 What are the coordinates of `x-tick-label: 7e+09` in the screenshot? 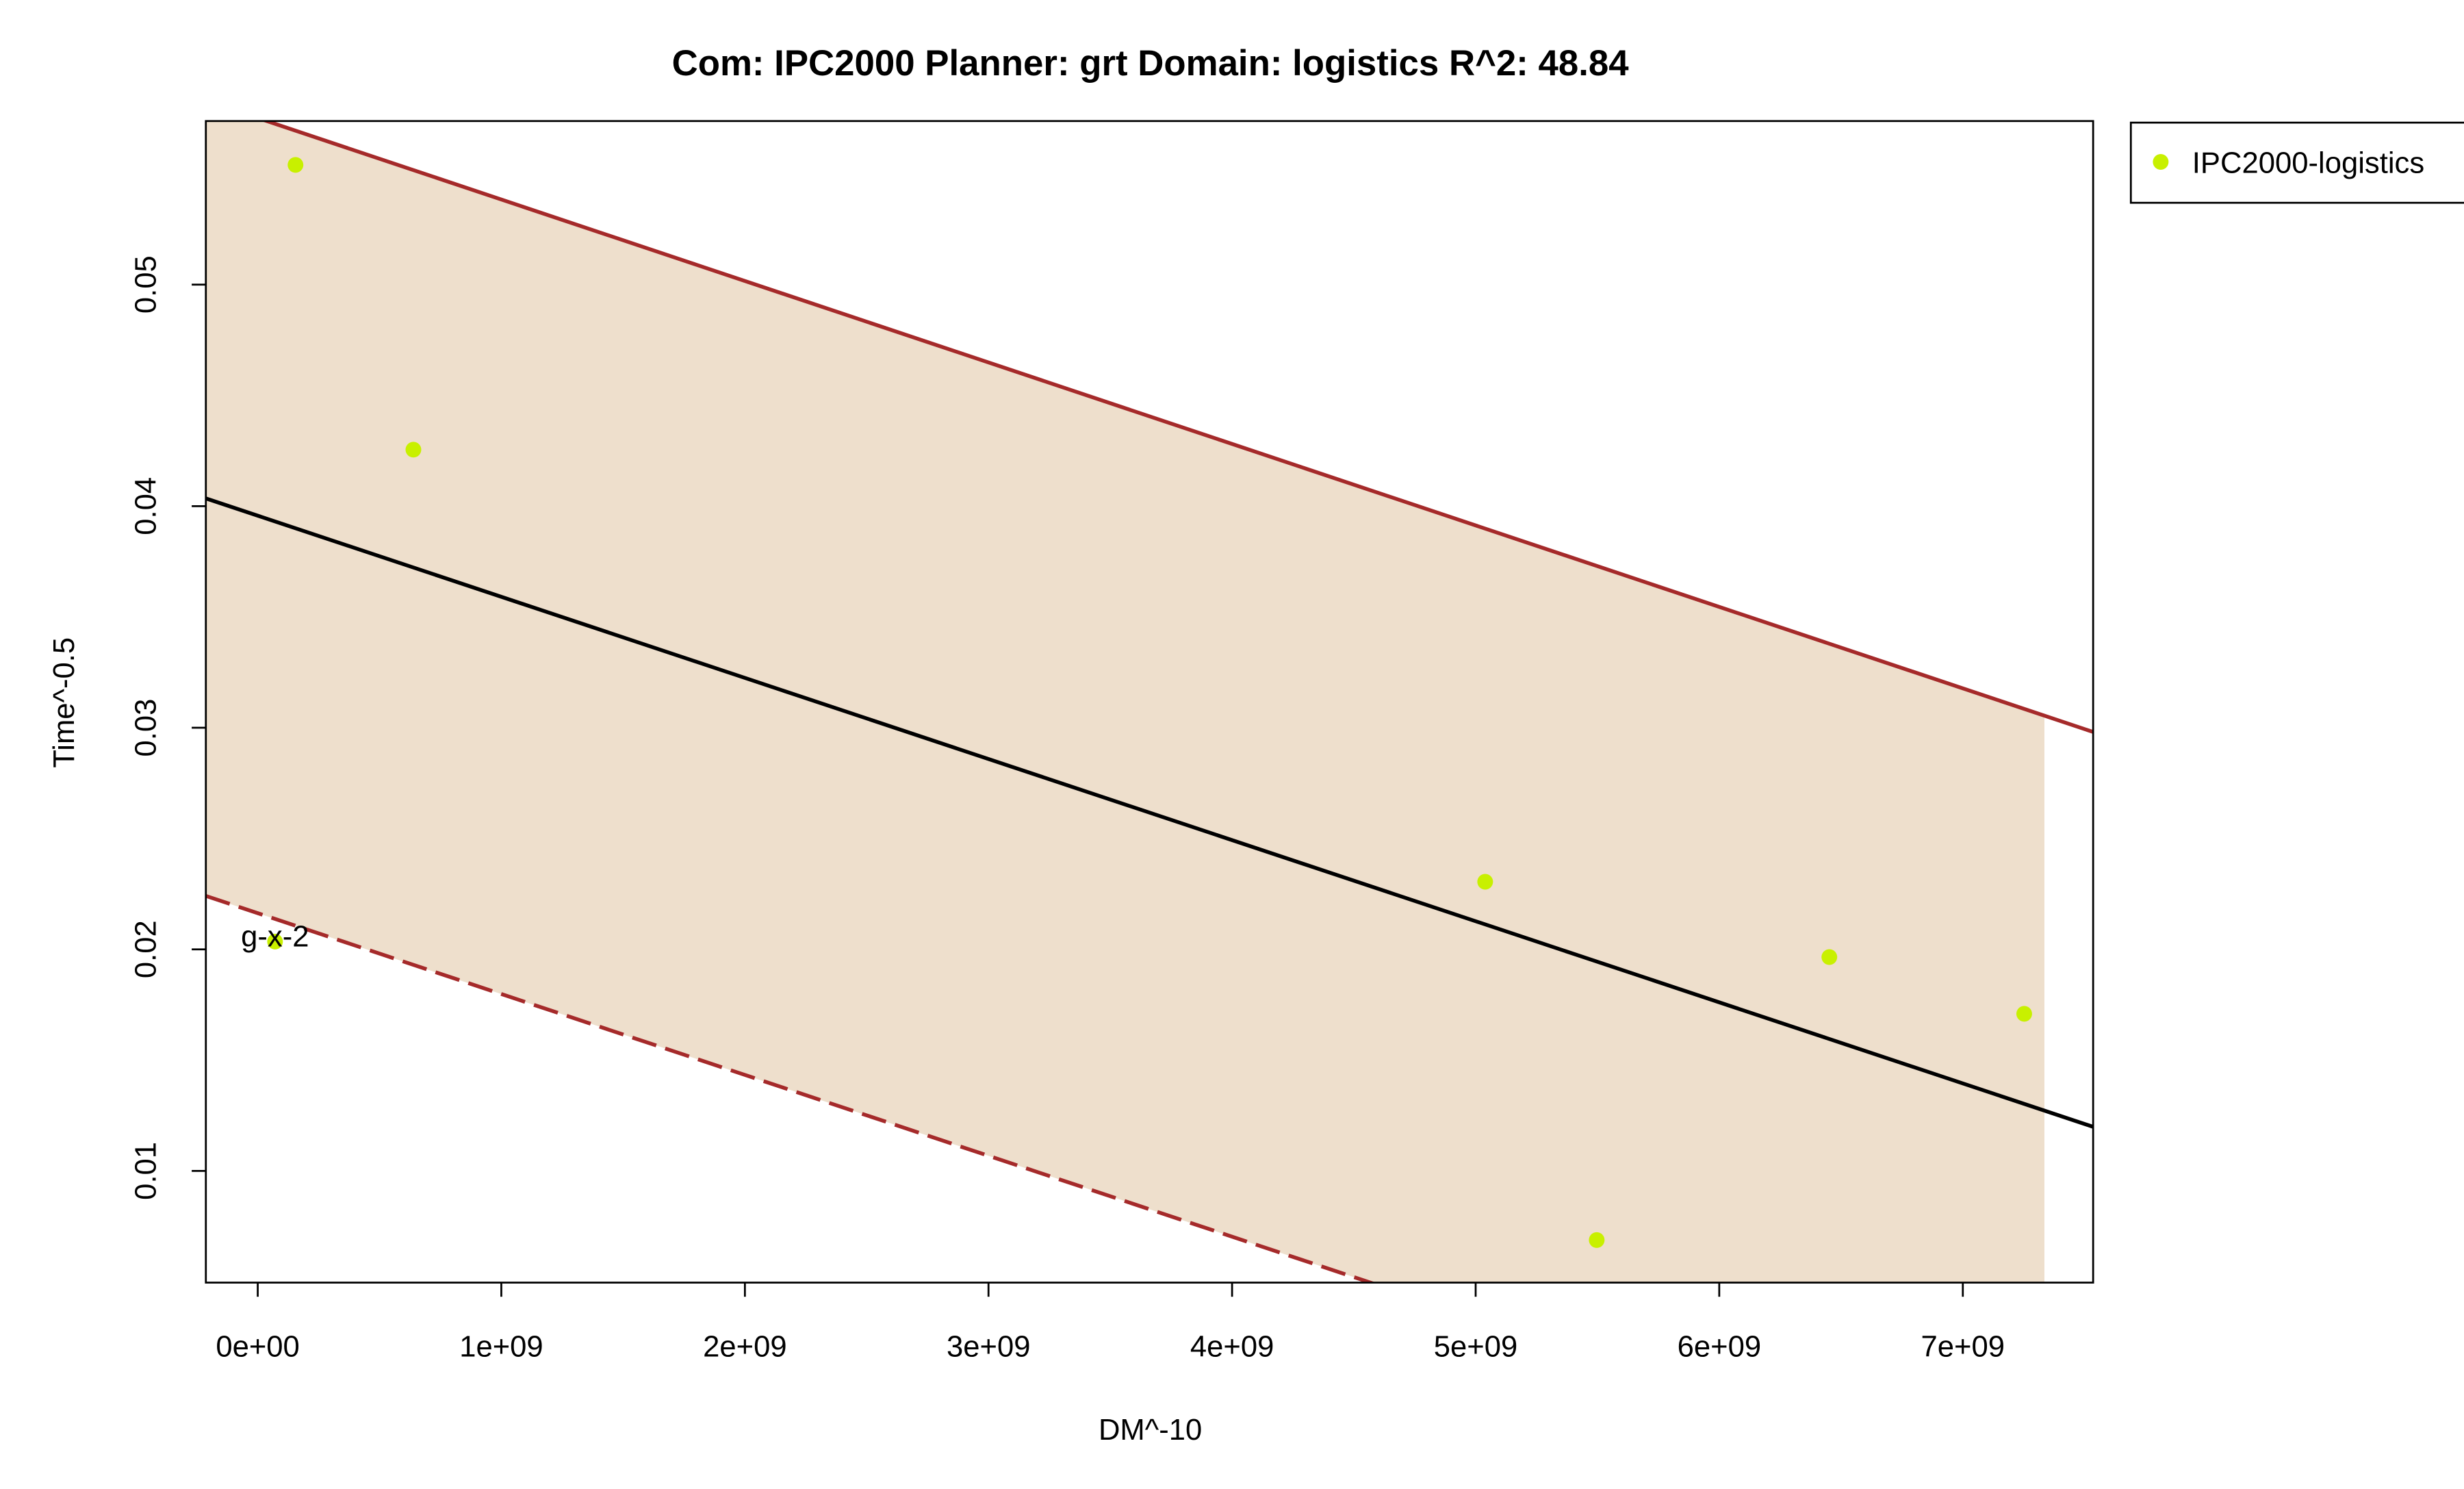 It's located at (1963, 1346).